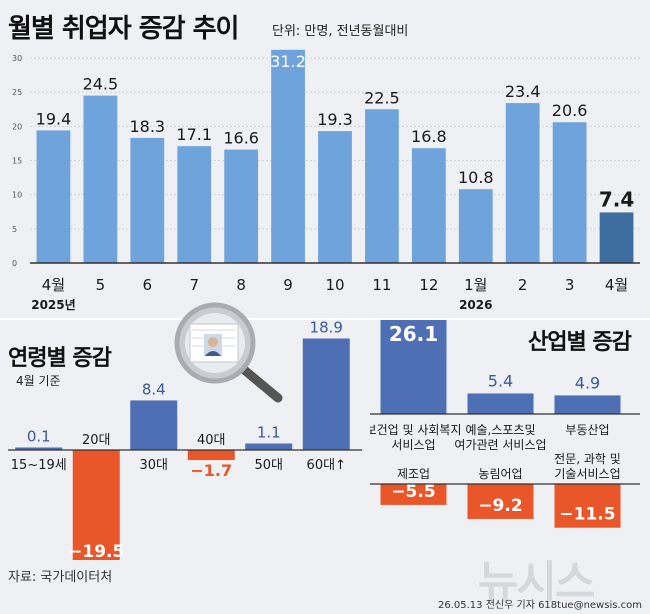  I want to click on industry-category-label: 예술,스포츠및, so click(500, 430).